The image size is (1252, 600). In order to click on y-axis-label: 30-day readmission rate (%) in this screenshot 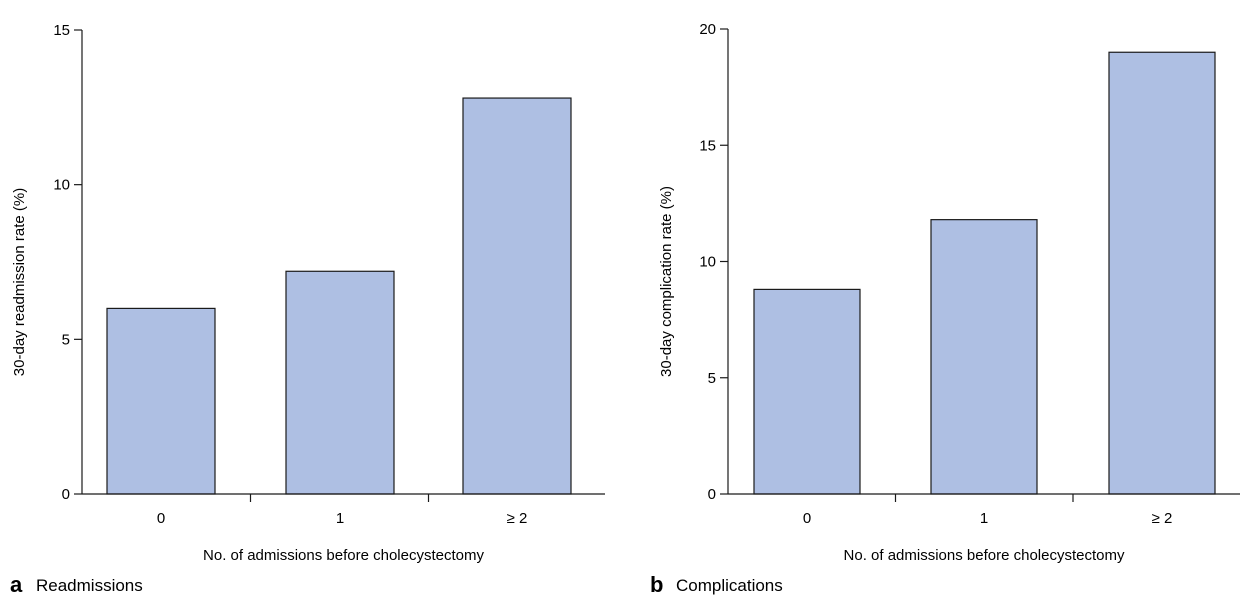, I will do `click(19, 282)`.